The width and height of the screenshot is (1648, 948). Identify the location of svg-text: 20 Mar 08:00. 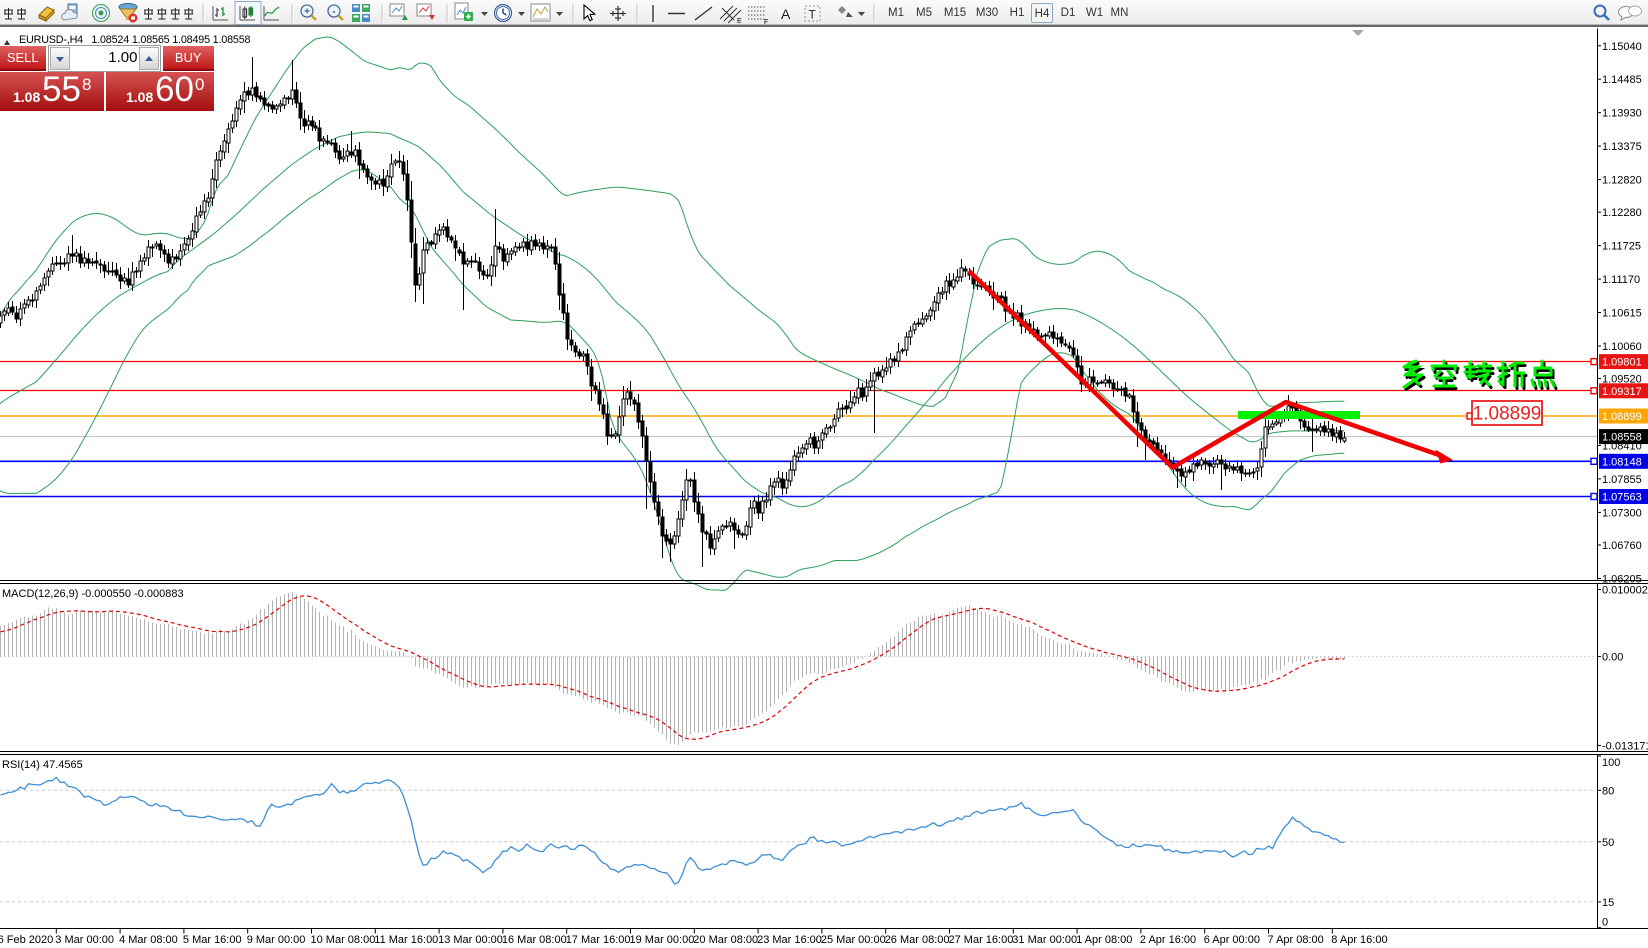
(725, 940).